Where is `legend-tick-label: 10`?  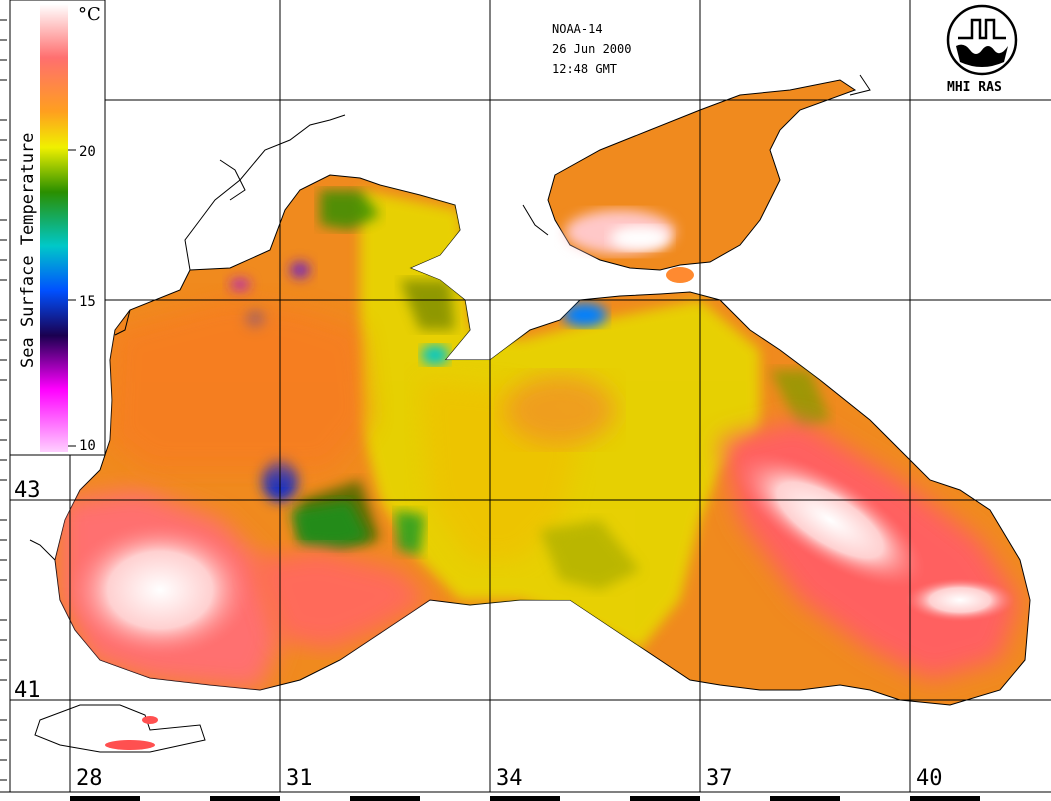 legend-tick-label: 10 is located at coordinates (87, 446).